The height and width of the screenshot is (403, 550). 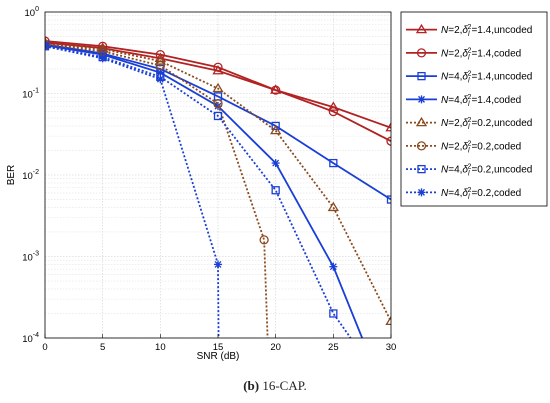 I want to click on legend-label: N=4,δl2=1.4,uncoded, so click(x=486, y=78).